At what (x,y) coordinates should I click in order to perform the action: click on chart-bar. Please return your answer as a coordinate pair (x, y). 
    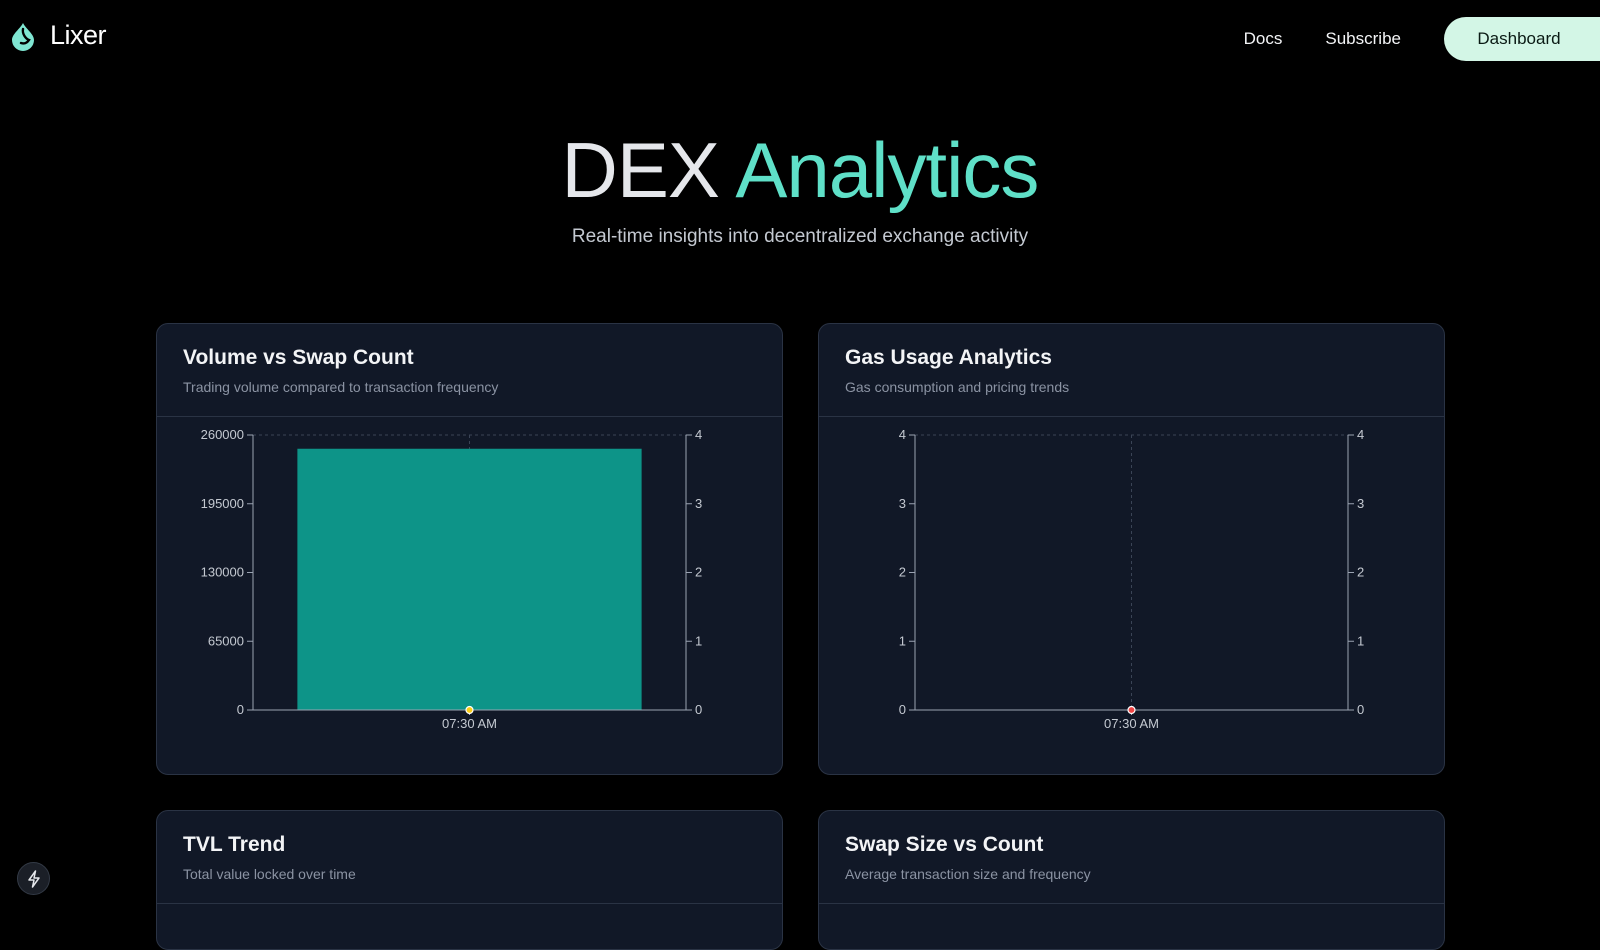
    Looking at the image, I should click on (469, 579).